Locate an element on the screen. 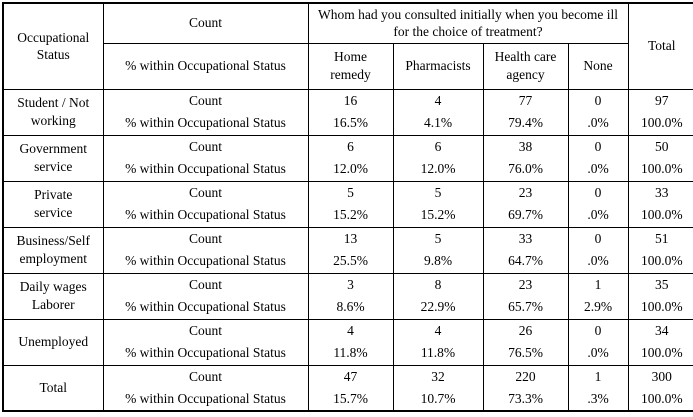 The width and height of the screenshot is (693, 417). row-label-private-service: Private service is located at coordinates (53, 204).